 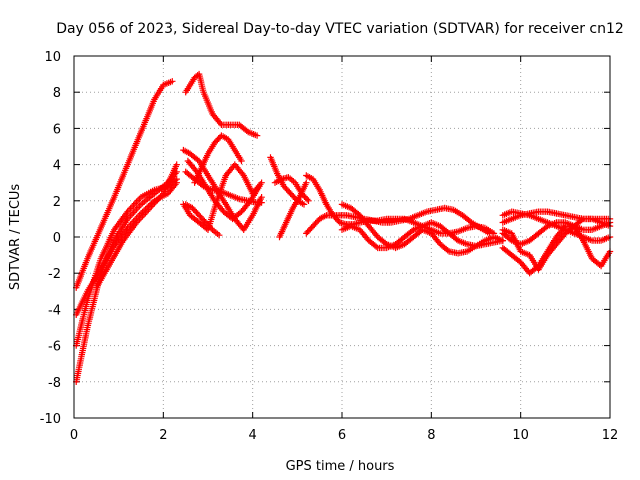 I want to click on y-tick-label: -2, so click(x=54, y=274).